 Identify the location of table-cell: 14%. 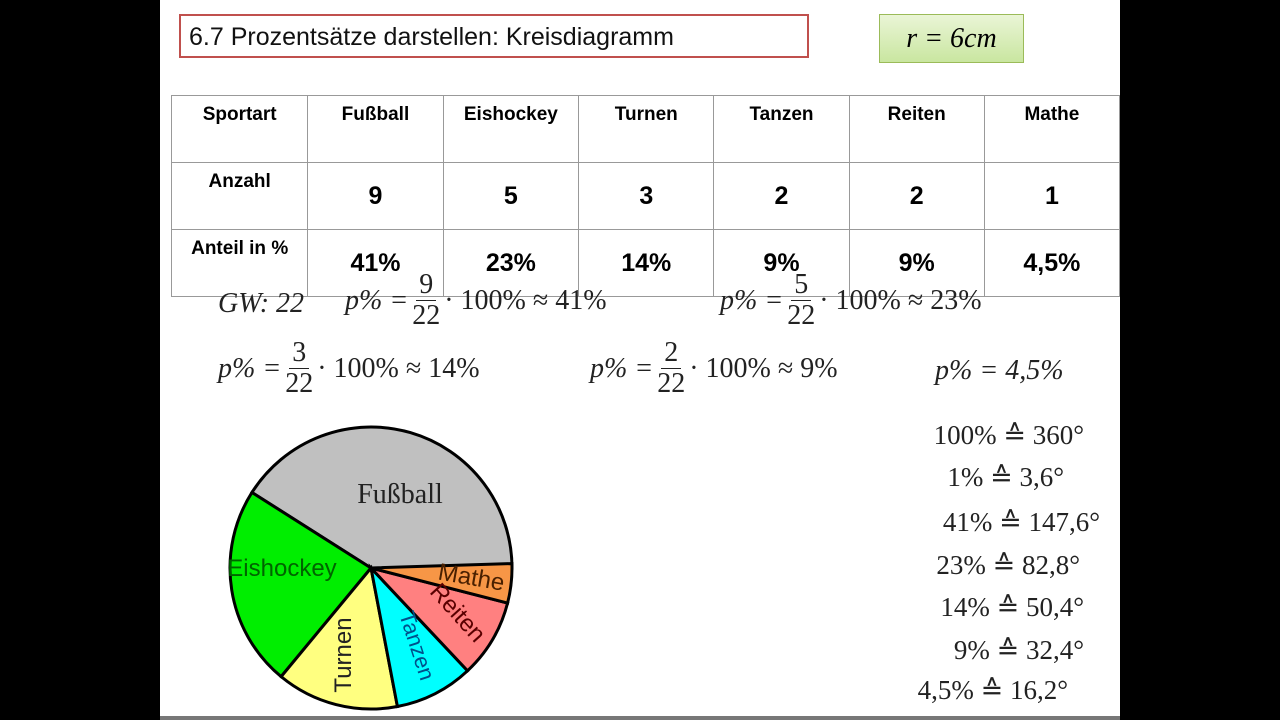
(646, 263).